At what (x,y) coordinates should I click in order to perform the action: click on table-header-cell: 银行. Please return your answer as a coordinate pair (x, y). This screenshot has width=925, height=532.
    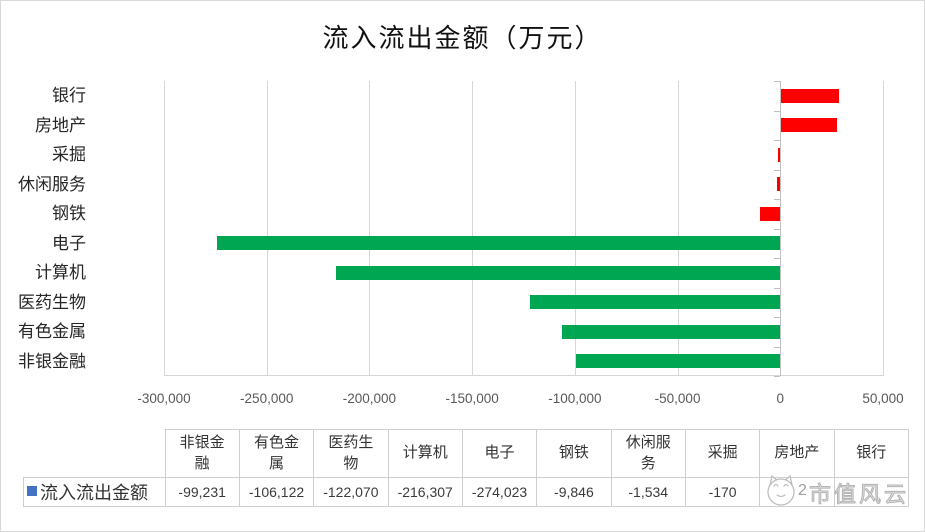
    Looking at the image, I should click on (871, 453).